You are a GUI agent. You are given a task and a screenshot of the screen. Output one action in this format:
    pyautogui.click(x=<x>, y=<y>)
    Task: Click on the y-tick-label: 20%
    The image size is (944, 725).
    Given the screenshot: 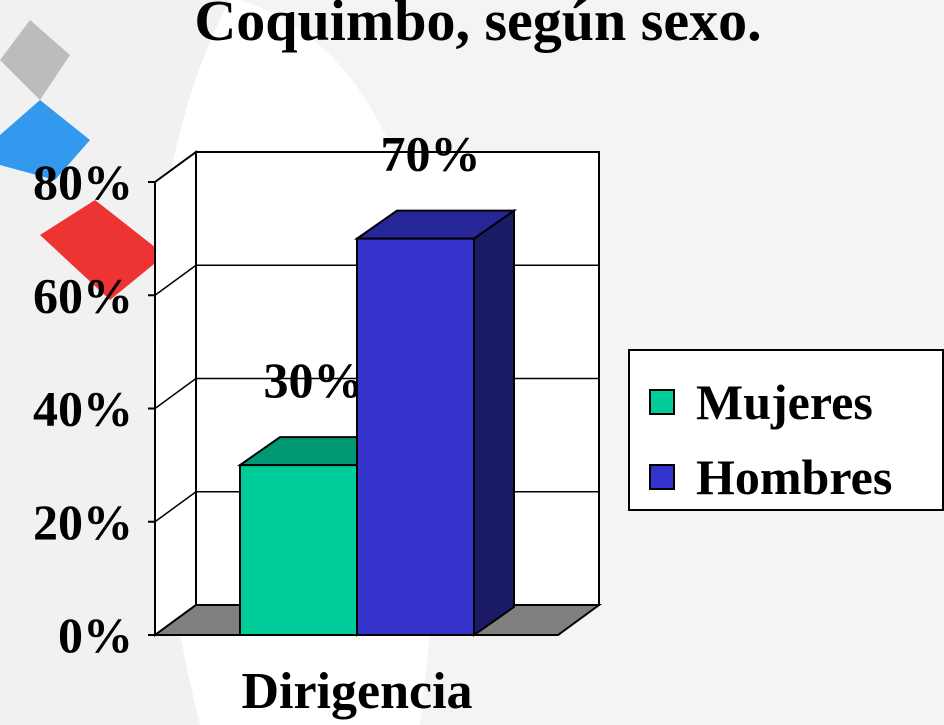 What is the action you would take?
    pyautogui.click(x=83, y=522)
    